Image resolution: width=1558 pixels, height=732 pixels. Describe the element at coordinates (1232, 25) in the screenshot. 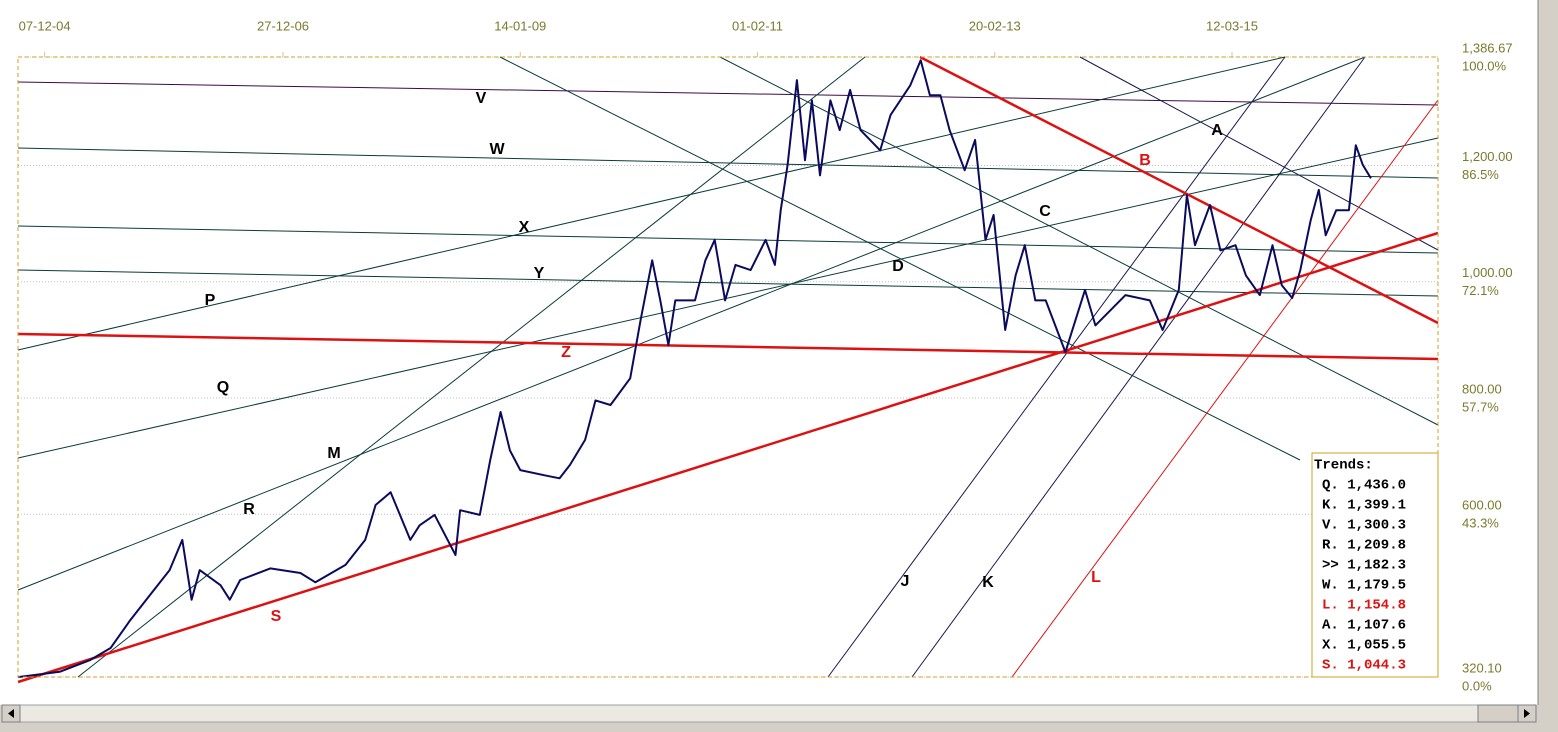

I see `x-tick-label: 12-03-15` at that location.